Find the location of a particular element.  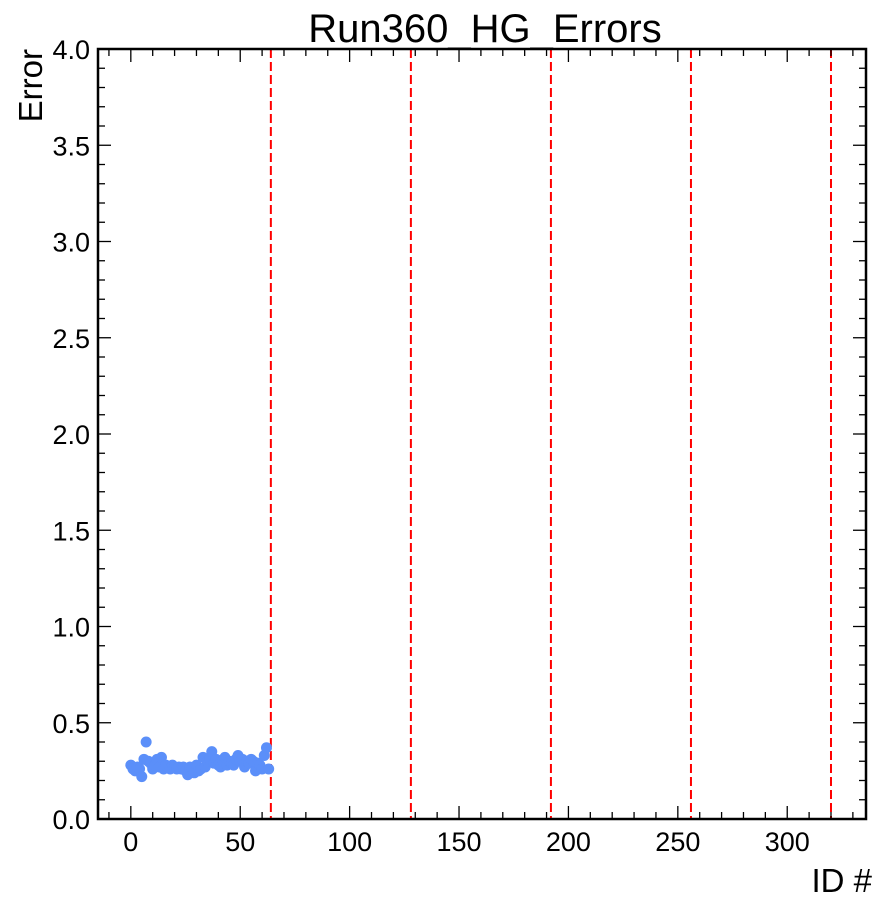

y-tick-labels: 0.0 0.5 1.0 1.5 2.0 2.5 3.0 3.5 4.0 is located at coordinates (71, 435).